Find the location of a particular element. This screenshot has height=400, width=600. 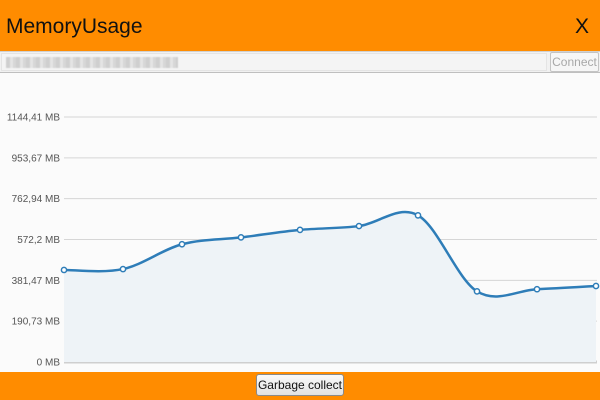

title-bar: MemoryUsage X is located at coordinates (300, 25).